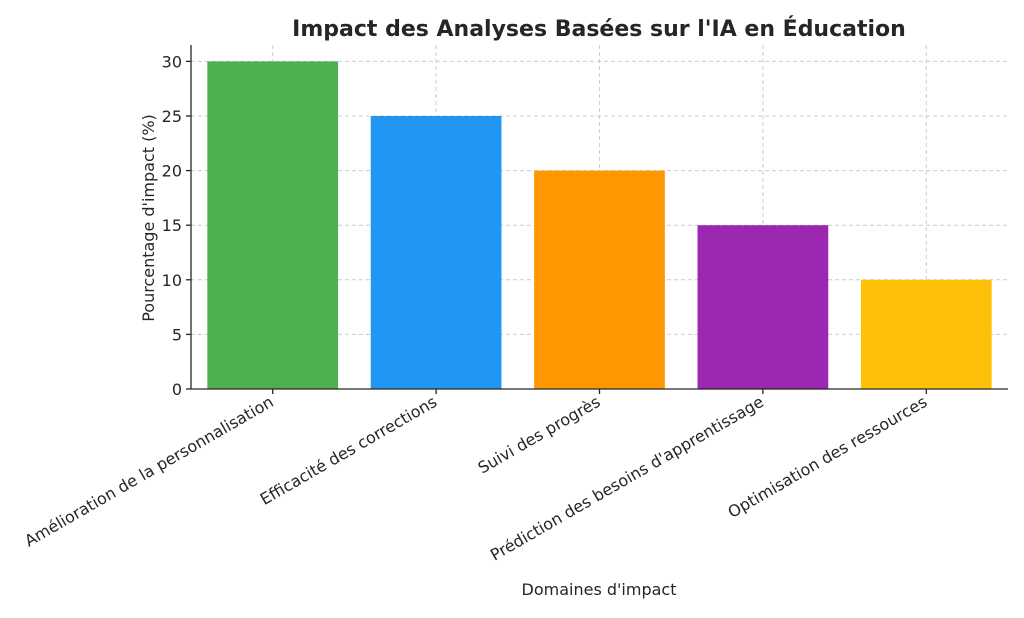  I want to click on x-tick-label: Suivi des progrès, so click(539, 434).